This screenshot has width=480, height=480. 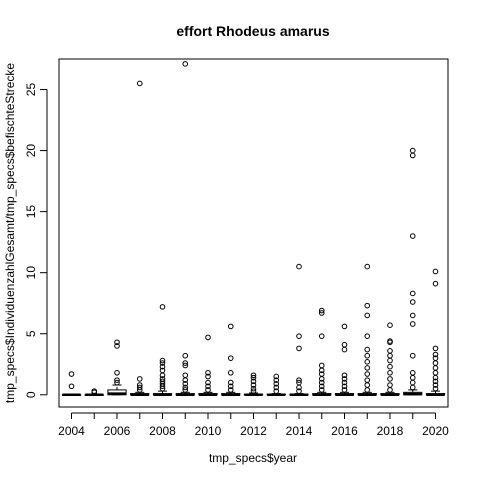 What do you see at coordinates (390, 359) in the screenshot?
I see `box-group-2018` at bounding box center [390, 359].